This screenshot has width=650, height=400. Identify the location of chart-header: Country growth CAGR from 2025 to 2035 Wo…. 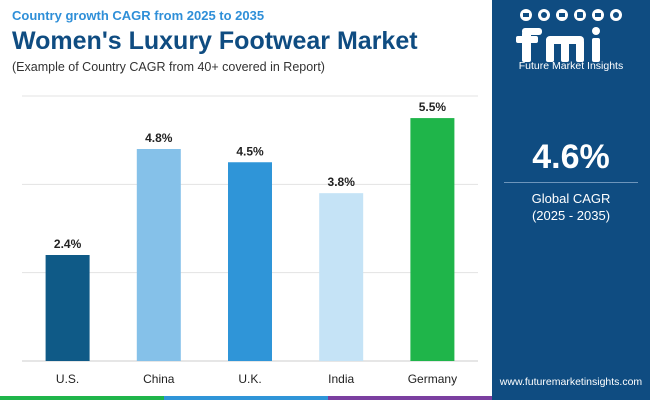
(252, 41).